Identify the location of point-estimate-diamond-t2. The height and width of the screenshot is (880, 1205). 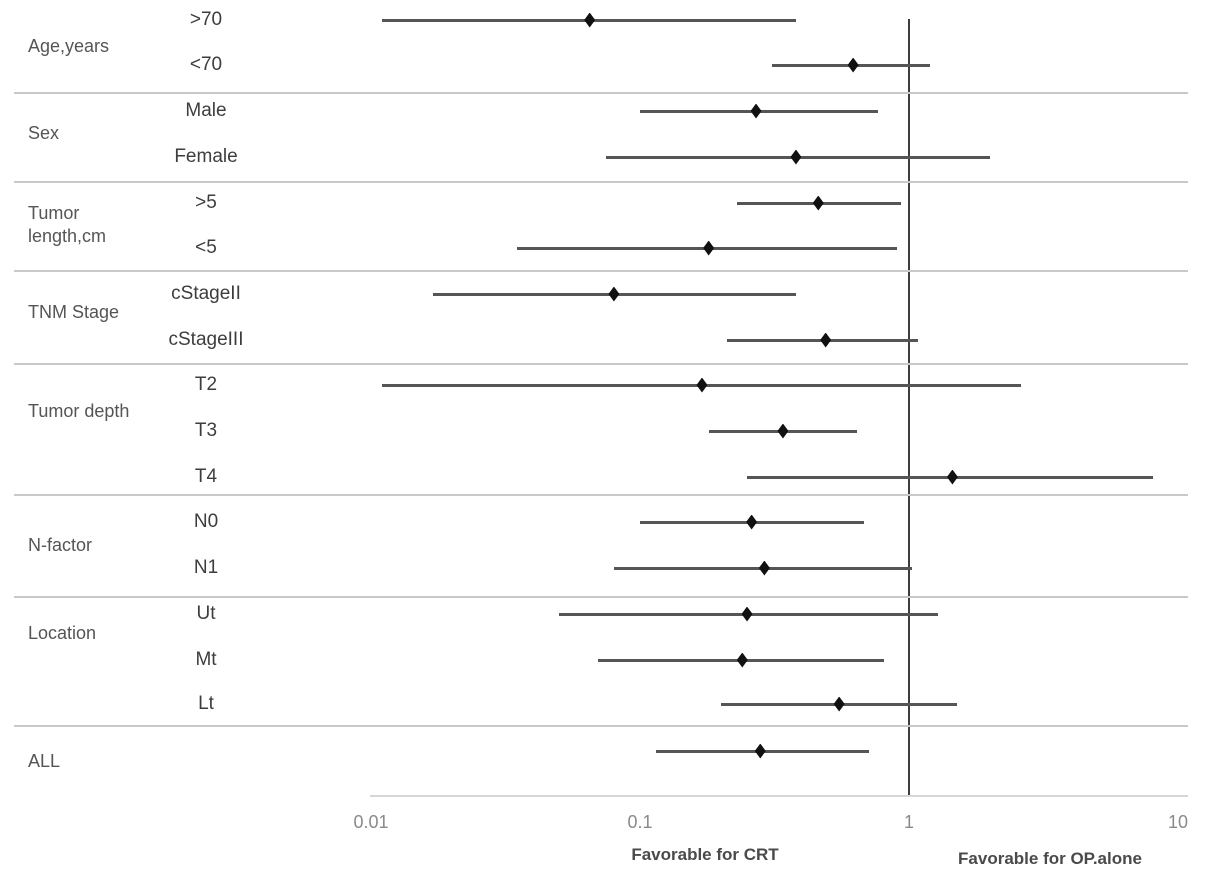
(702, 385).